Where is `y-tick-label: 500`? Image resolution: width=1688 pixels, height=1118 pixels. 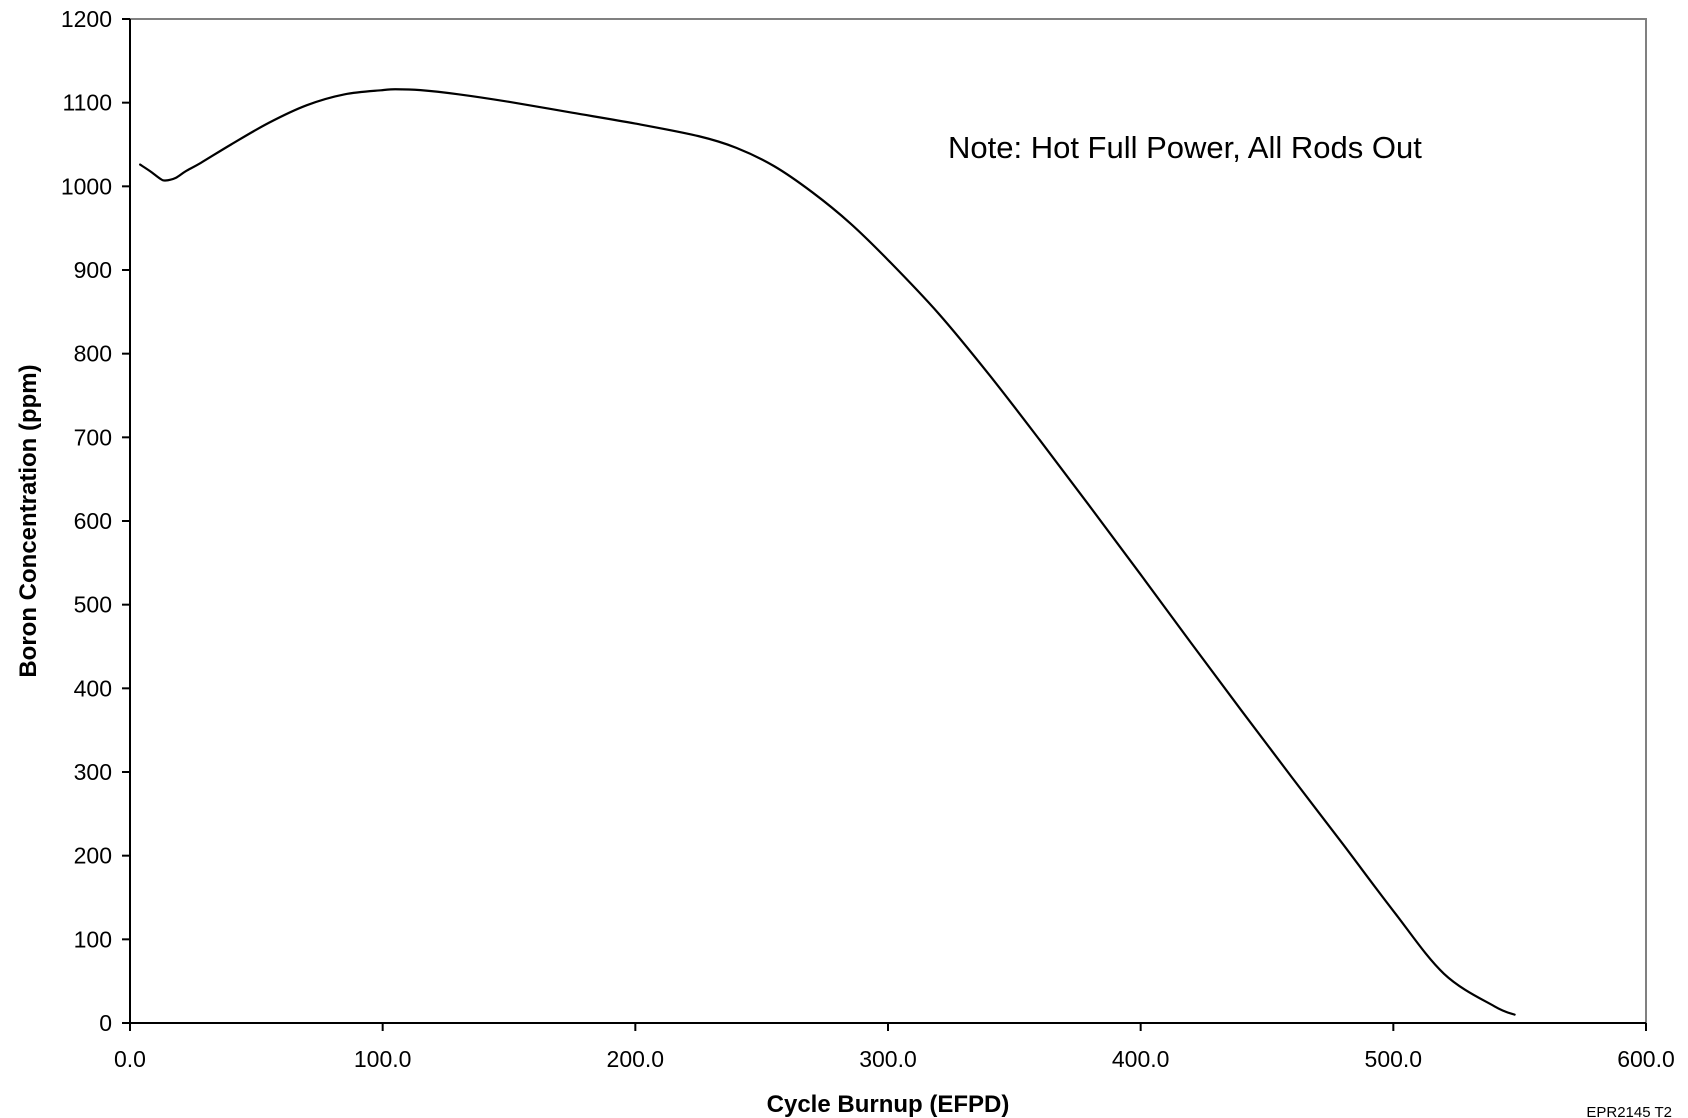
y-tick-label: 500 is located at coordinates (93, 605).